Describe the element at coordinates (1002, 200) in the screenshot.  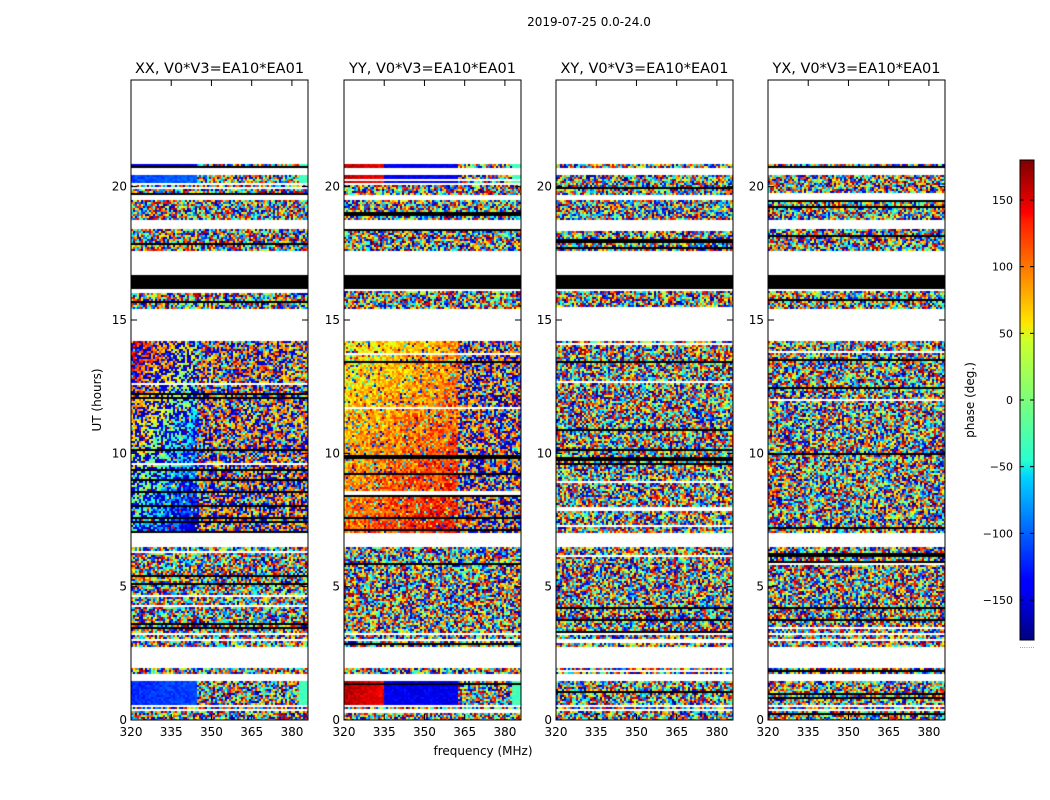
I see `colorbar-tick-label: 150` at that location.